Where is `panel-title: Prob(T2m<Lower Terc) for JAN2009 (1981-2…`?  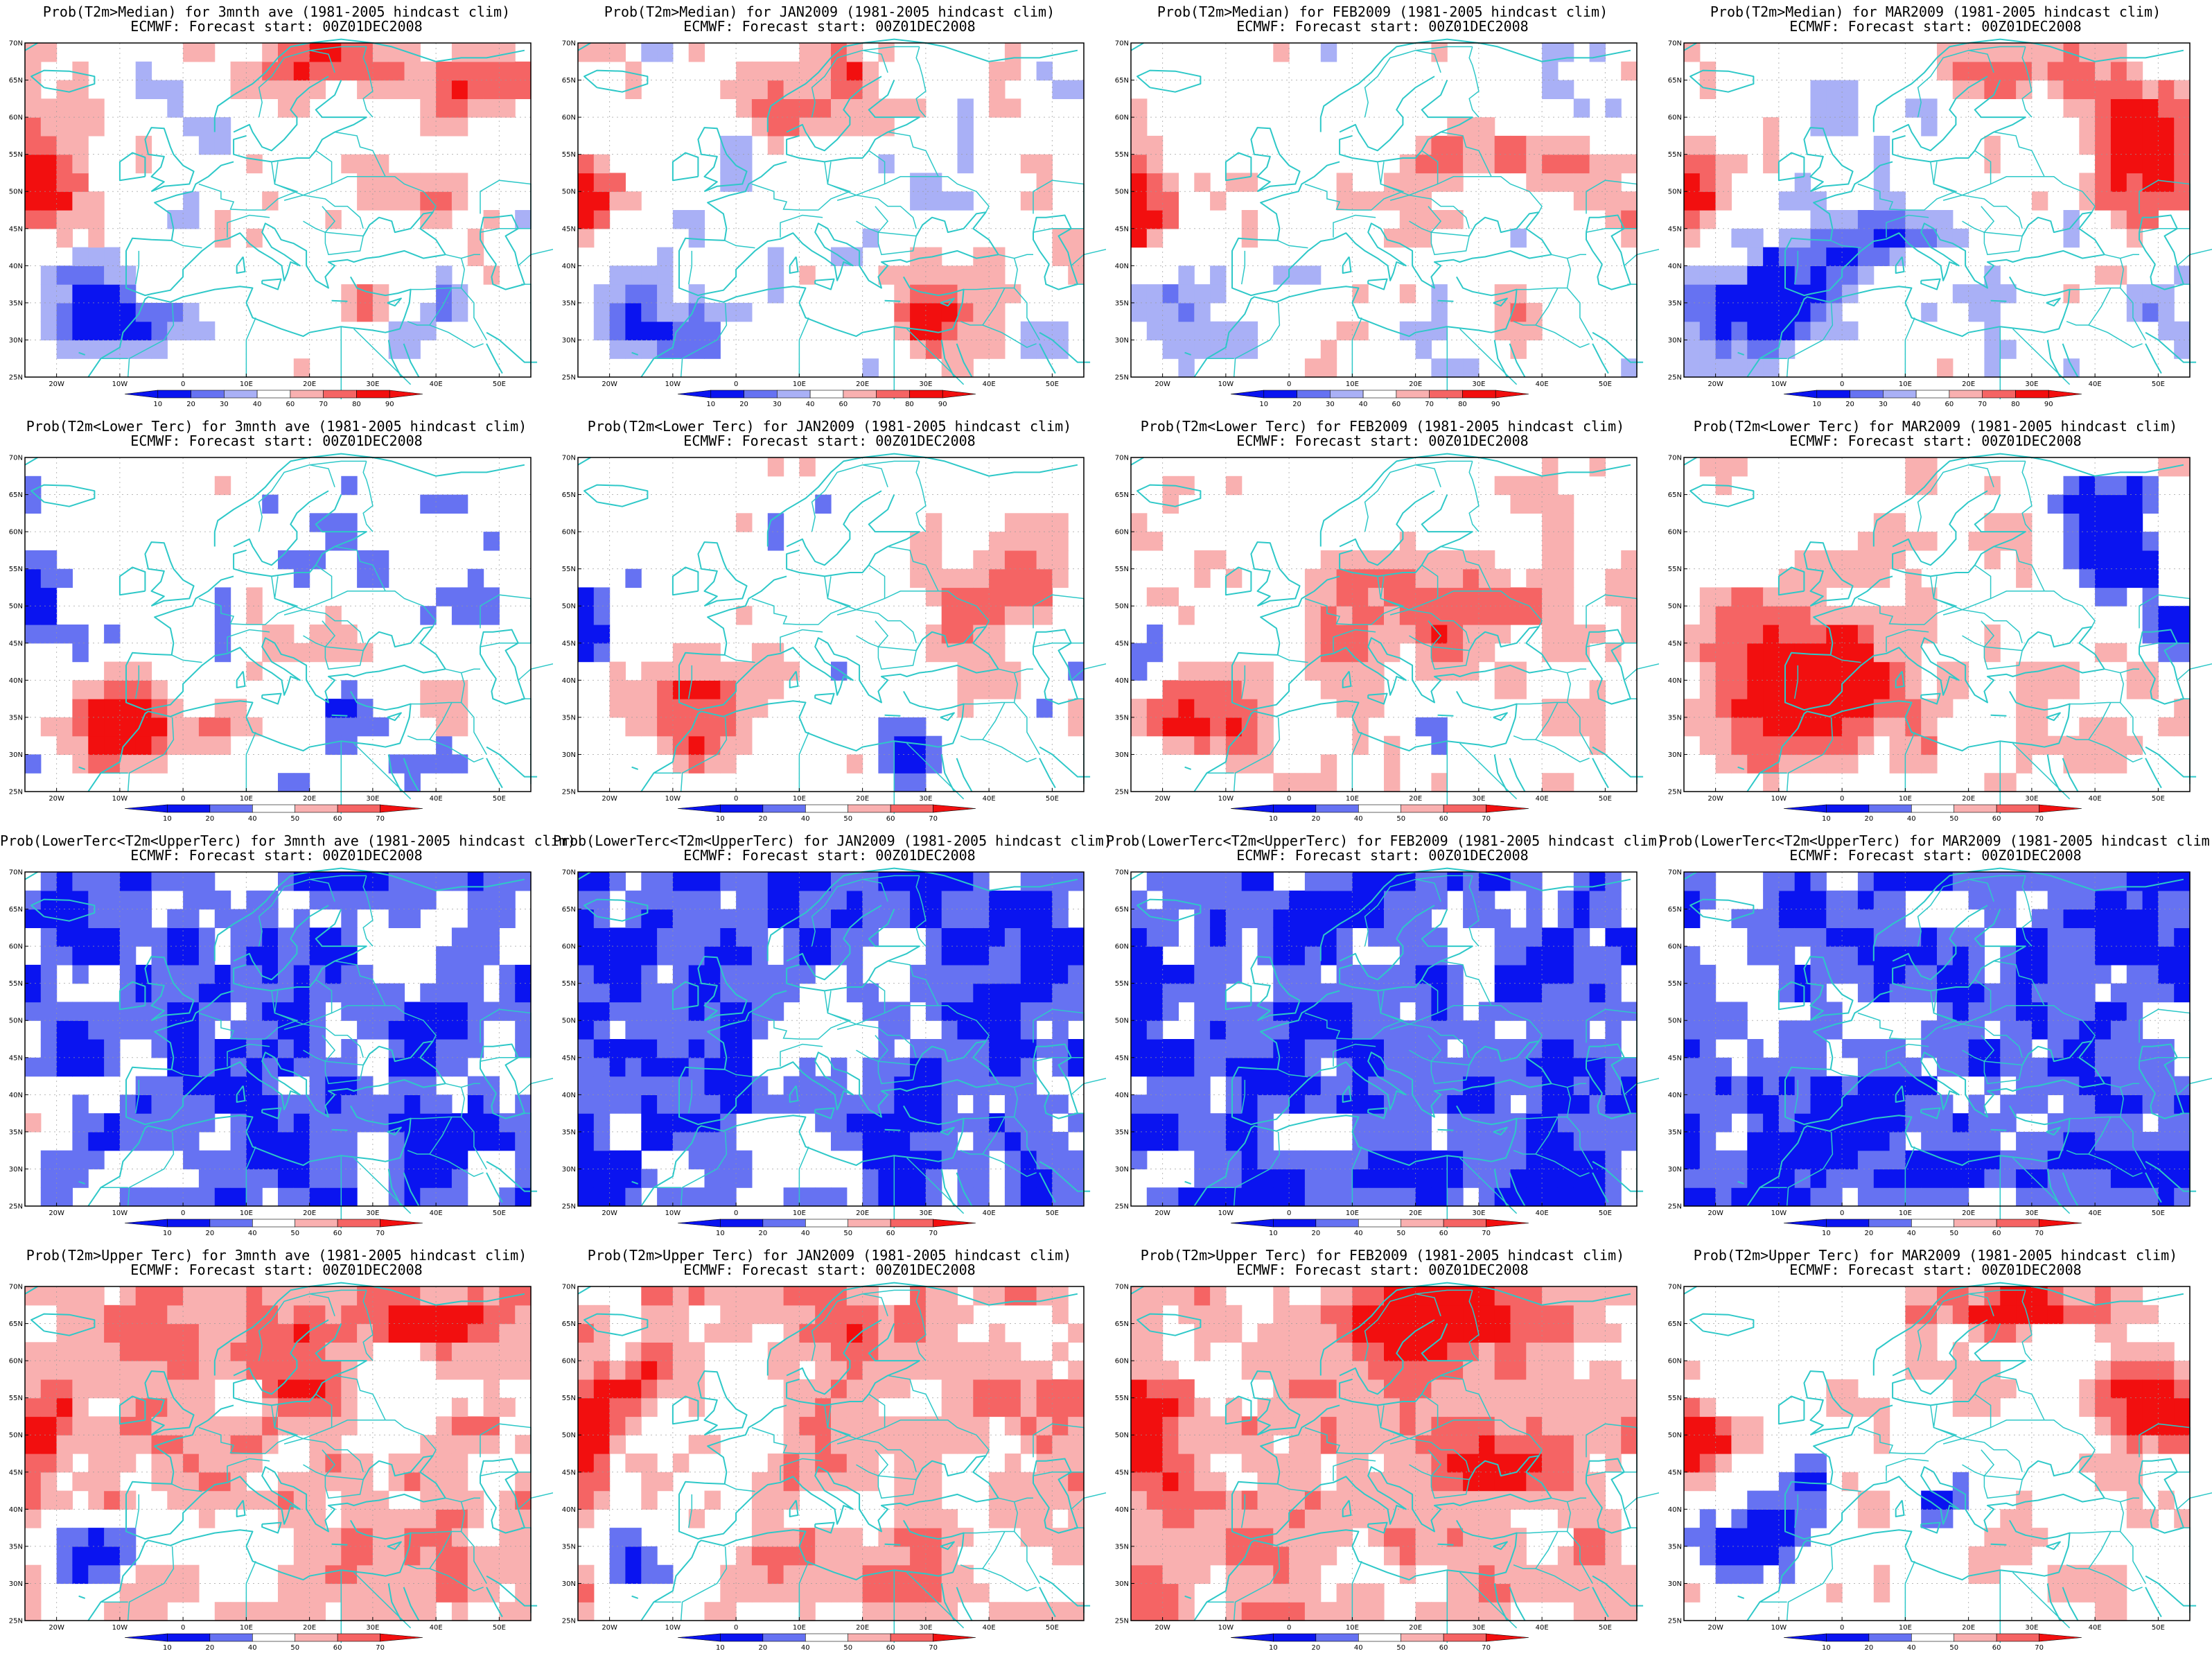 panel-title: Prob(T2m<Lower Terc) for JAN2009 (1981-2… is located at coordinates (829, 427).